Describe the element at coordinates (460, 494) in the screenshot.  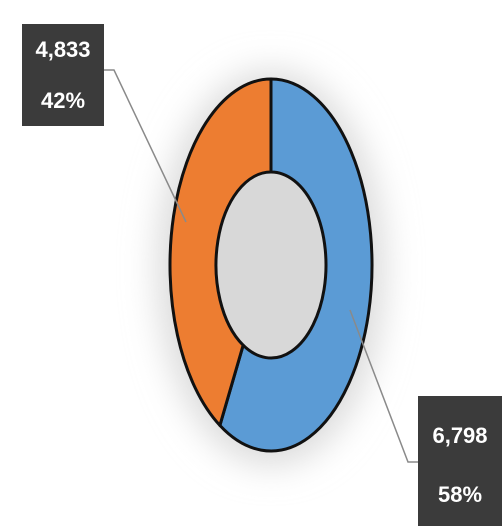
I see `percent-label: 58%` at that location.